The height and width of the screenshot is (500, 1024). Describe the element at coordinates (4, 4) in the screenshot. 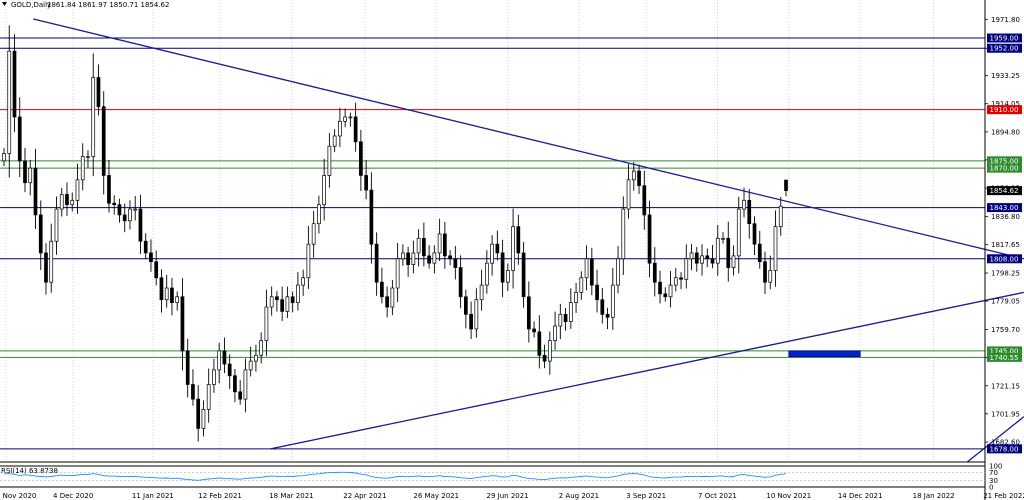

I see `triangle-down-icon` at that location.